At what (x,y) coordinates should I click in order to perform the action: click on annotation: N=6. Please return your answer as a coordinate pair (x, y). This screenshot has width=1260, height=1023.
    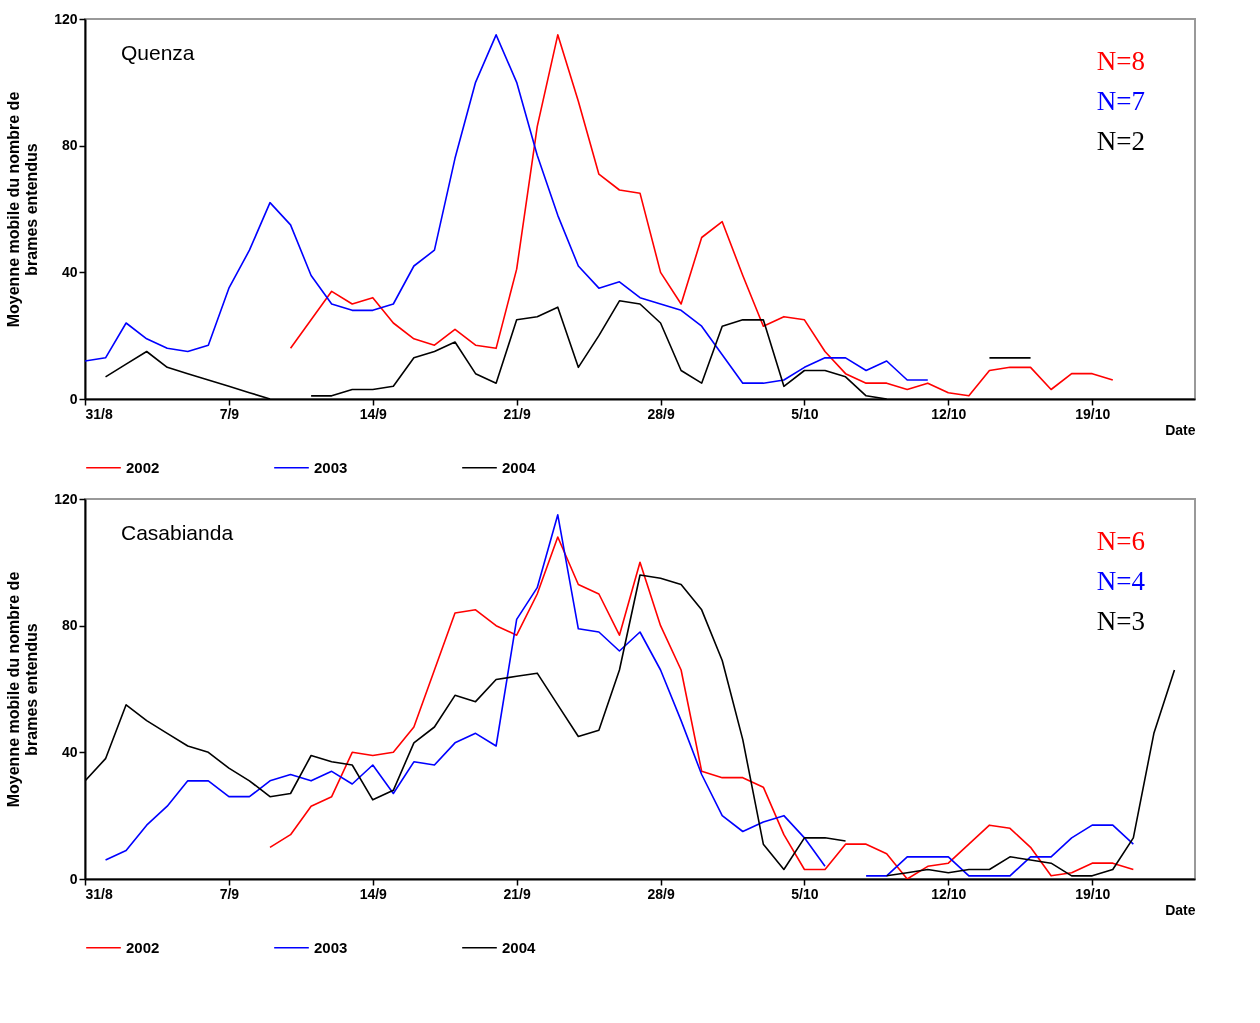
    Looking at the image, I should click on (1120, 541).